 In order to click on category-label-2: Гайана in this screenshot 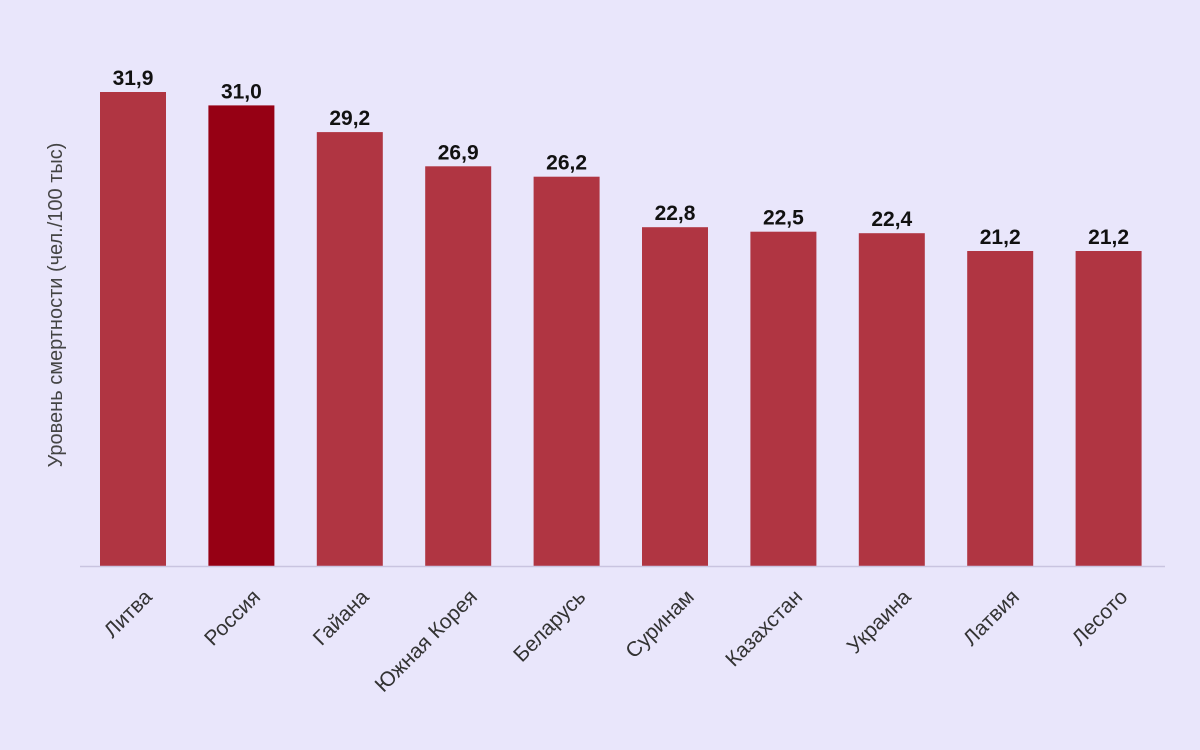, I will do `click(341, 617)`.